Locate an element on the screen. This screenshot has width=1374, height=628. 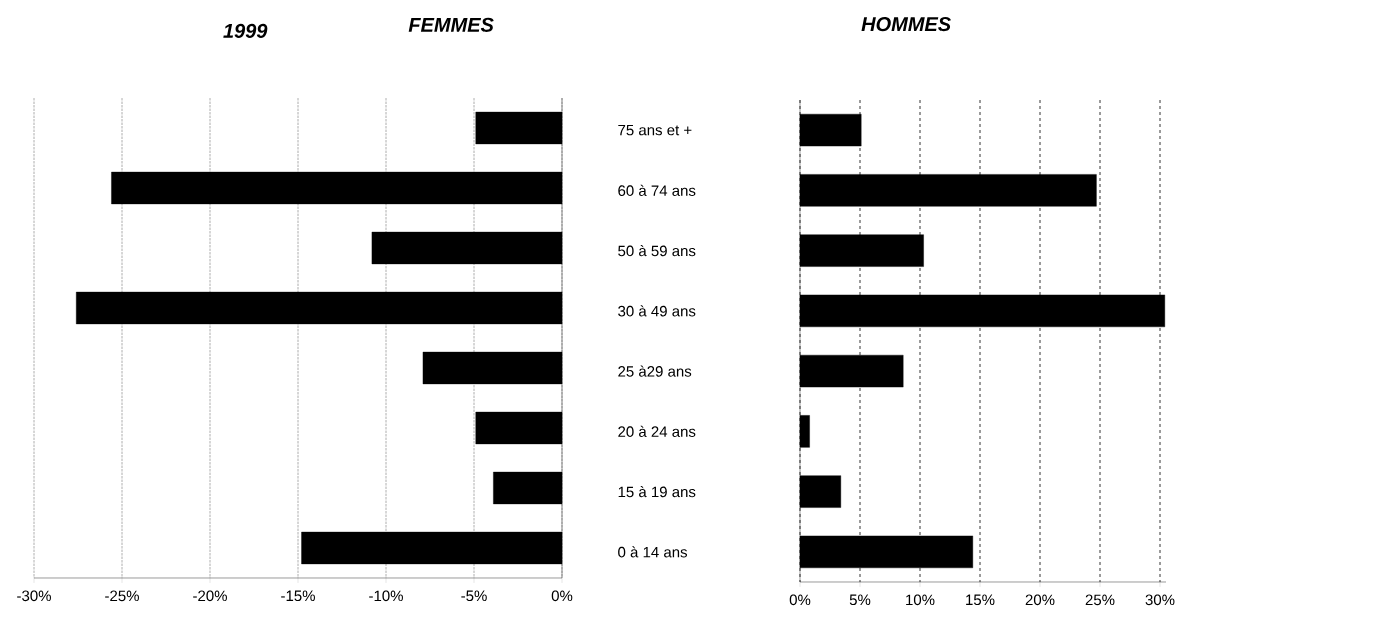
y-tick-label: 15 à 19 ans is located at coordinates (657, 492).